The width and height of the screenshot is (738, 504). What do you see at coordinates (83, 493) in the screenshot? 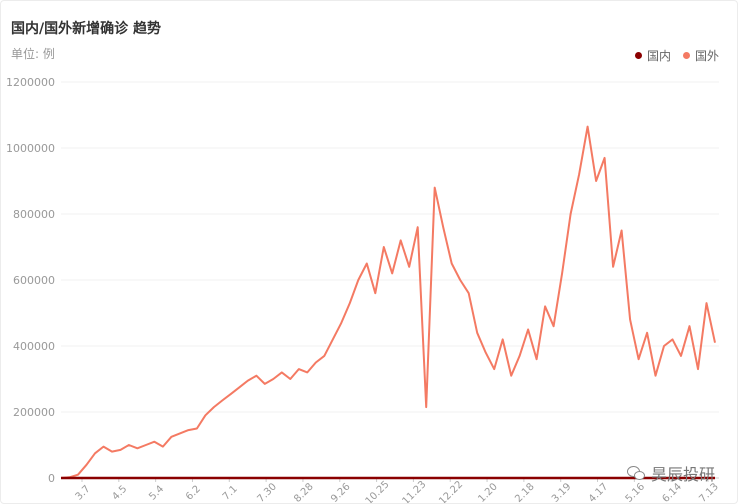
I see `x-tick-label: 3.7` at bounding box center [83, 493].